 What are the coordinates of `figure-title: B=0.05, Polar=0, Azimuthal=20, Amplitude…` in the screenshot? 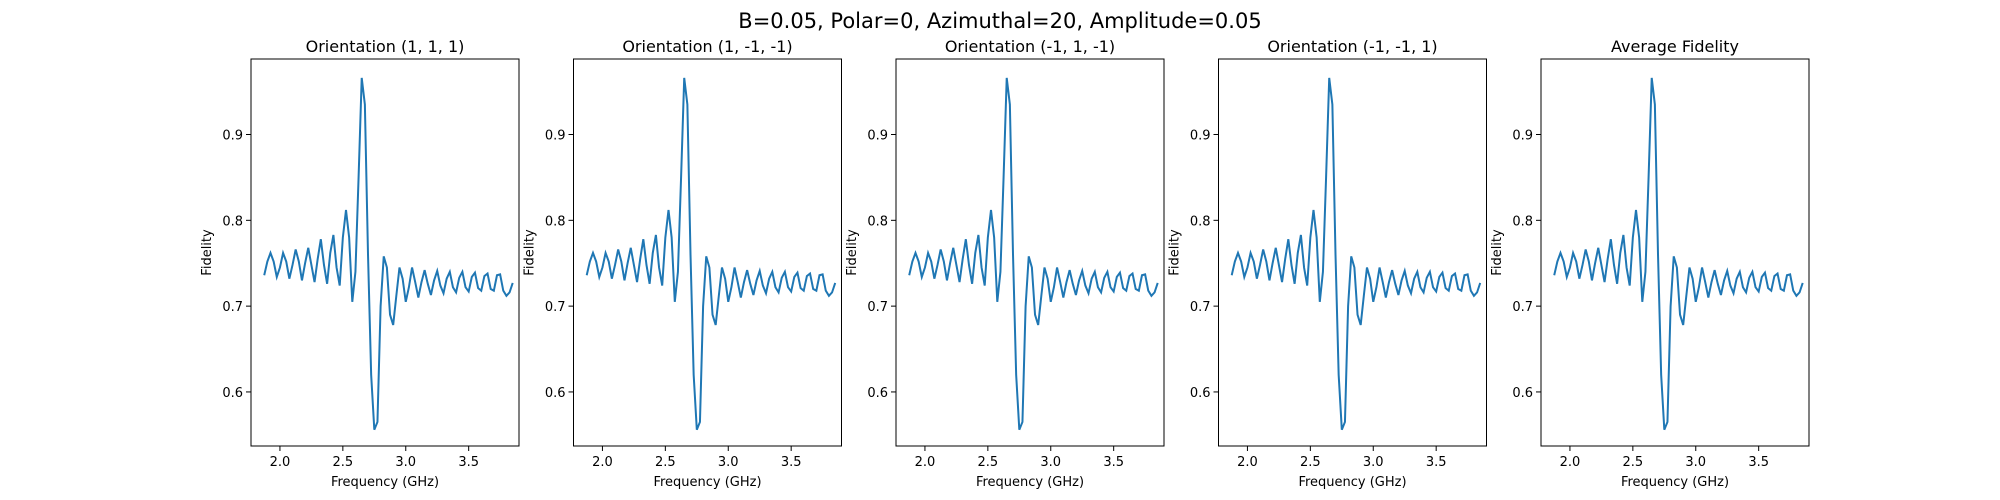 It's located at (999, 21).